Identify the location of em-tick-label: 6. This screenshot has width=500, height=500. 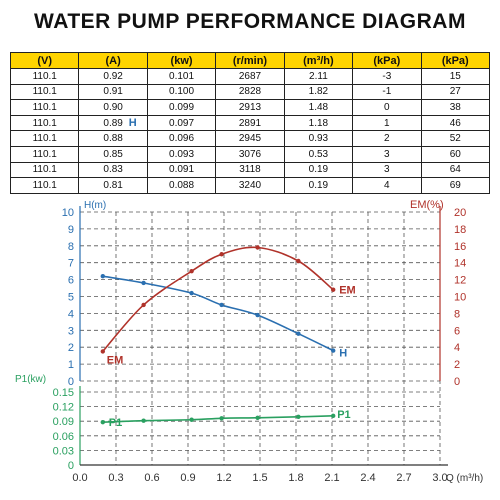
(457, 331).